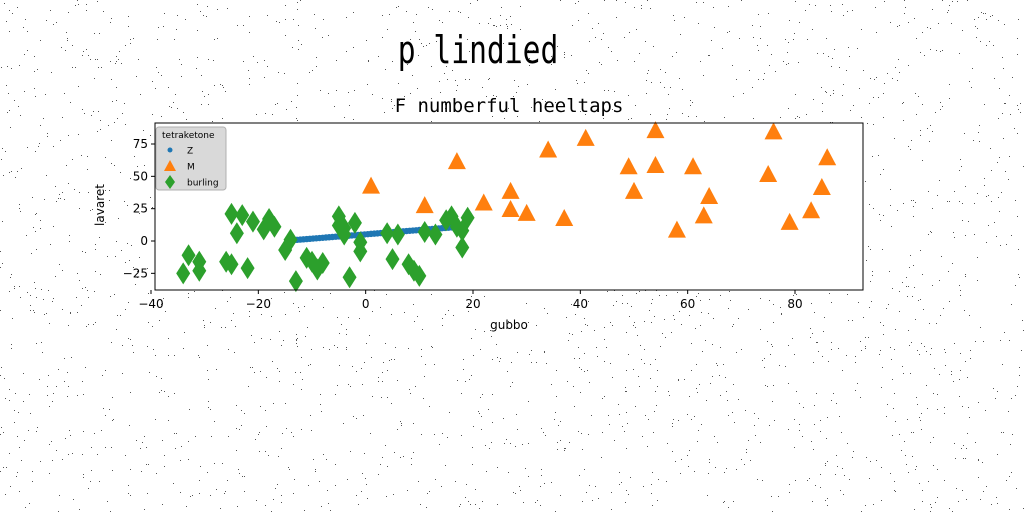 The width and height of the screenshot is (1024, 512). I want to click on x-tick-label: 40, so click(580, 304).